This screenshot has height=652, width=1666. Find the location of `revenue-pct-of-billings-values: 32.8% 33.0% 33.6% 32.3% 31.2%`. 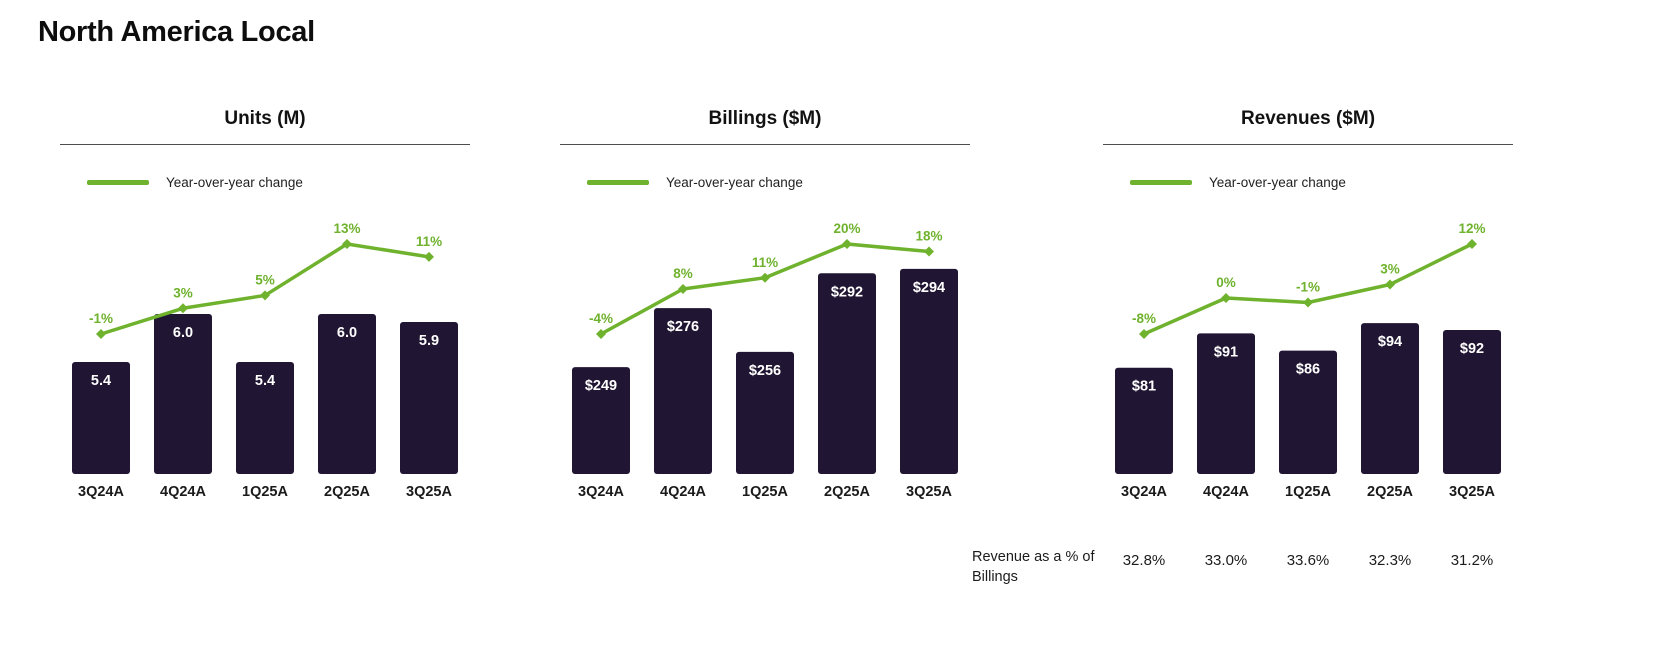

revenue-pct-of-billings-values: 32.8% 33.0% 33.6% 32.3% 31.2% is located at coordinates (1308, 560).